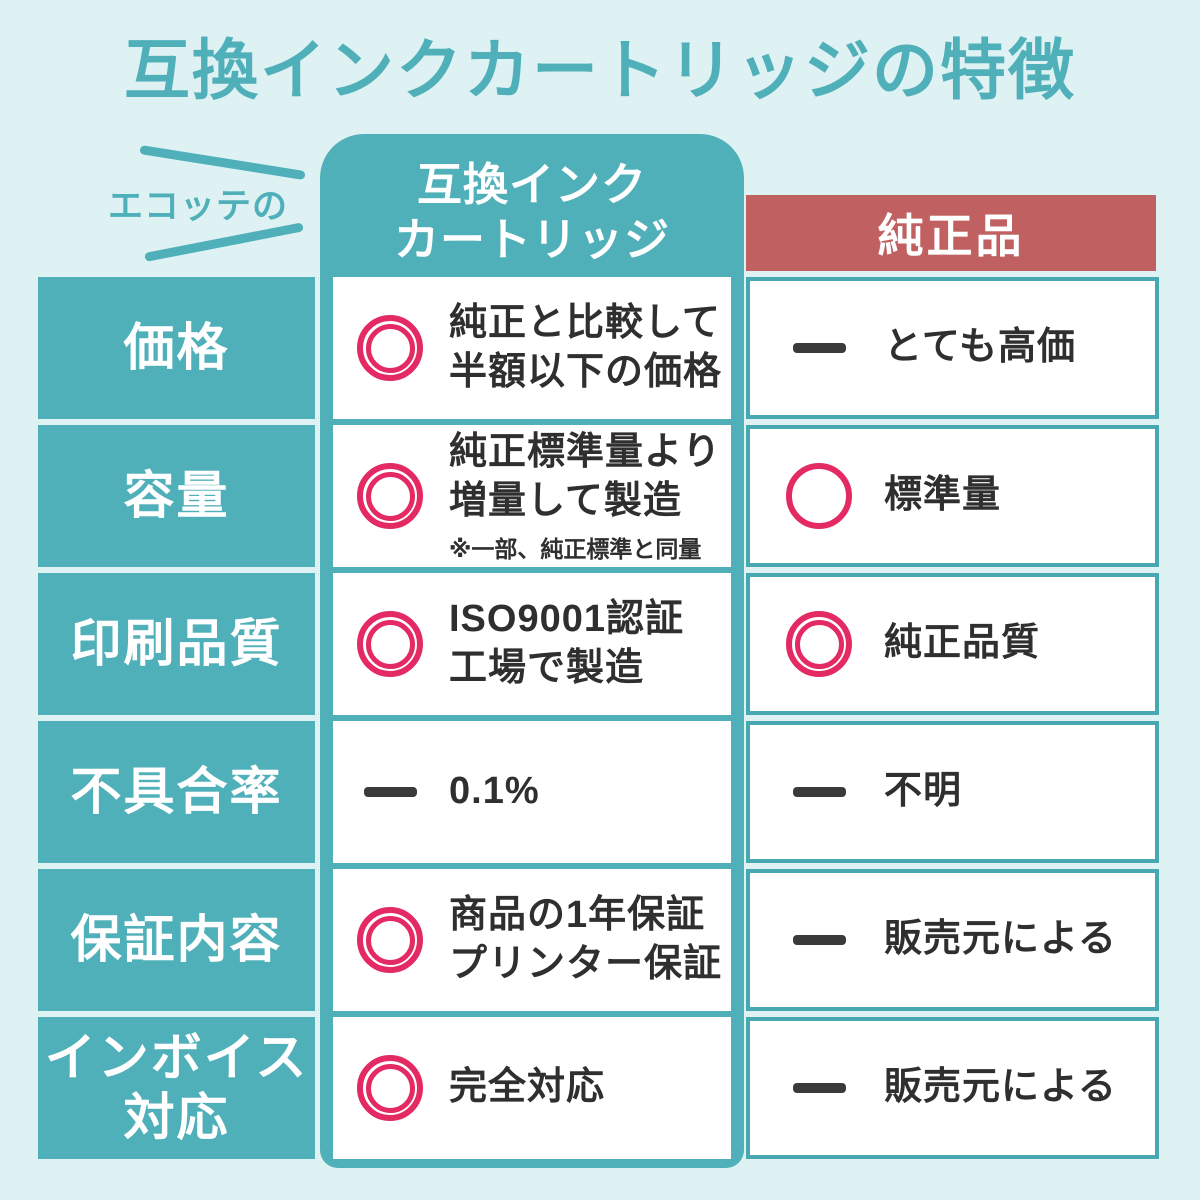 This screenshot has height=1200, width=1200. I want to click on compat-cell-capacity: 純正標準量より 増量して製造 ※一部、純正標準と同量, so click(532, 496).